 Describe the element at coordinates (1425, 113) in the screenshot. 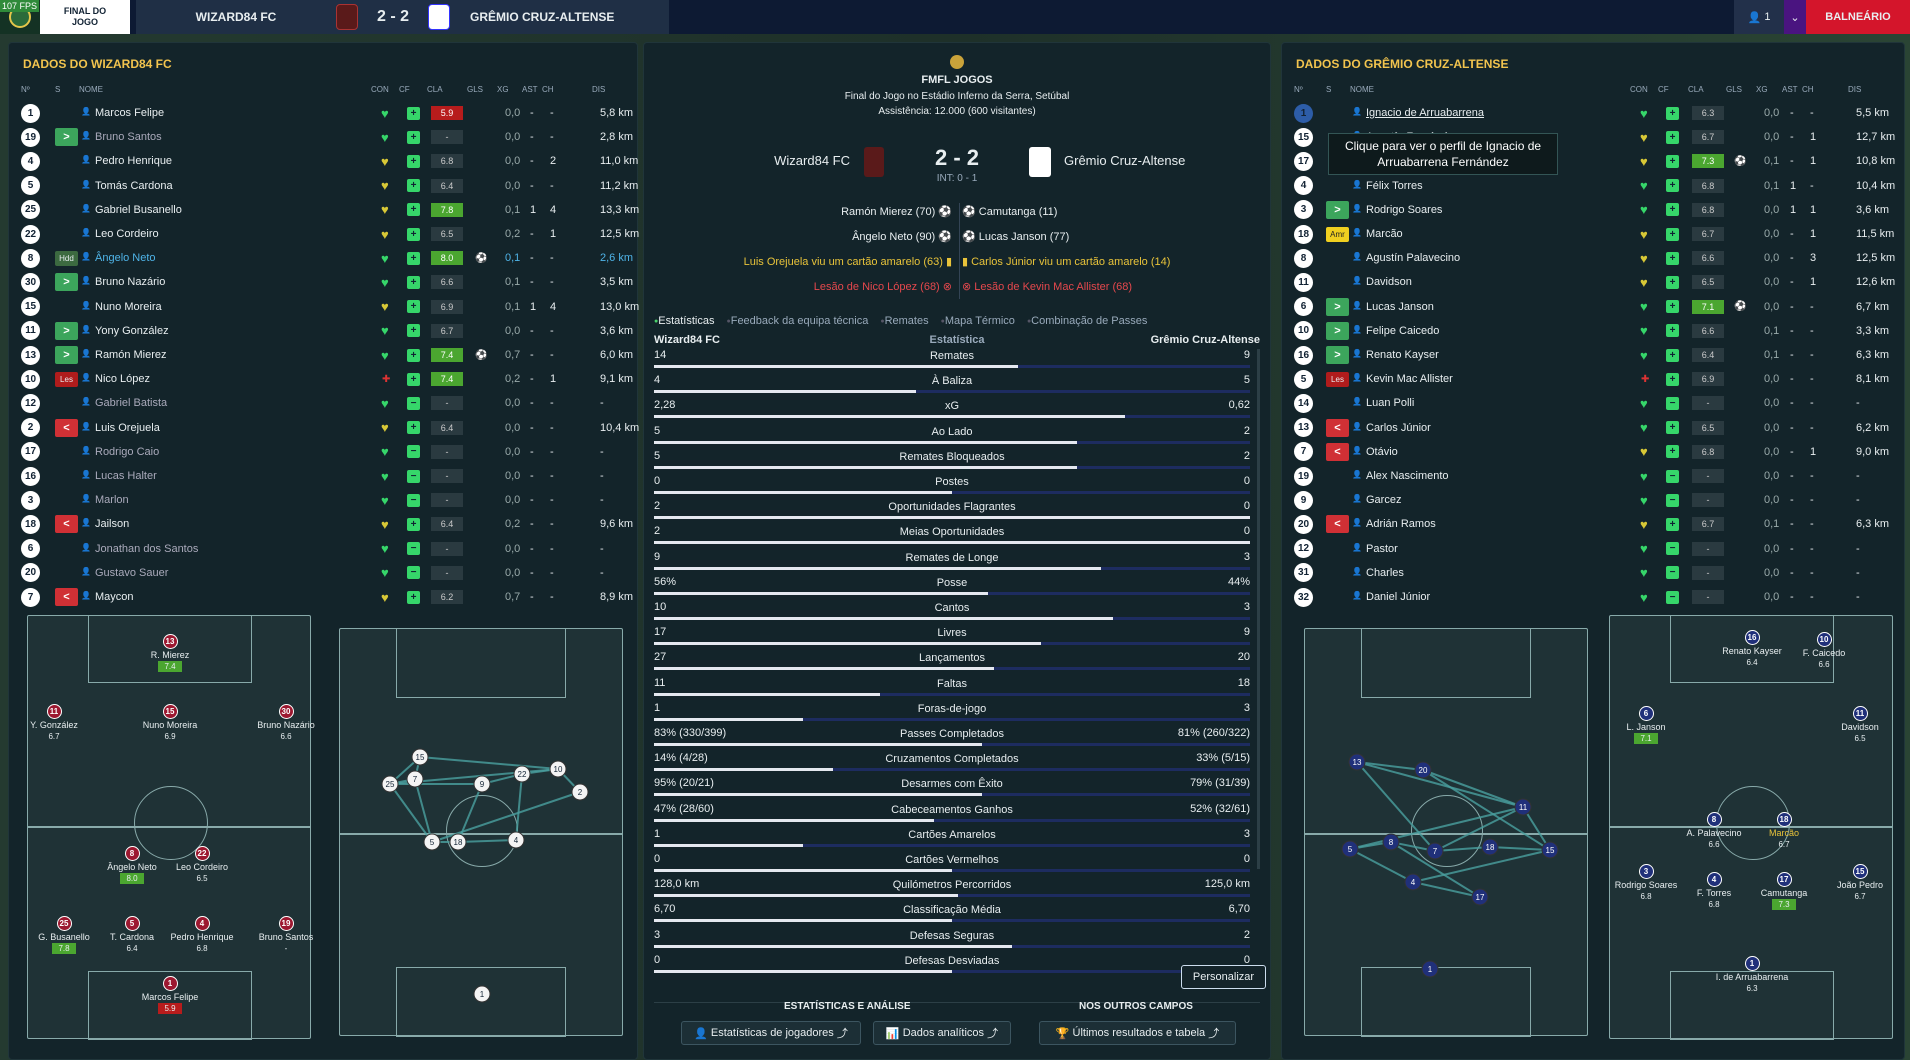

I see `player-name: Ignacio de Arruabarrena` at that location.